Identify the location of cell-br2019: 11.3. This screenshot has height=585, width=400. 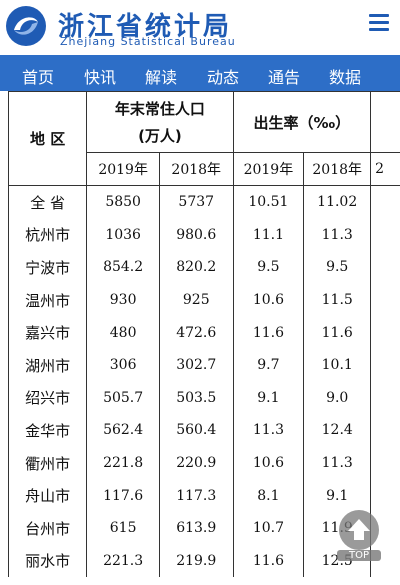
(268, 430).